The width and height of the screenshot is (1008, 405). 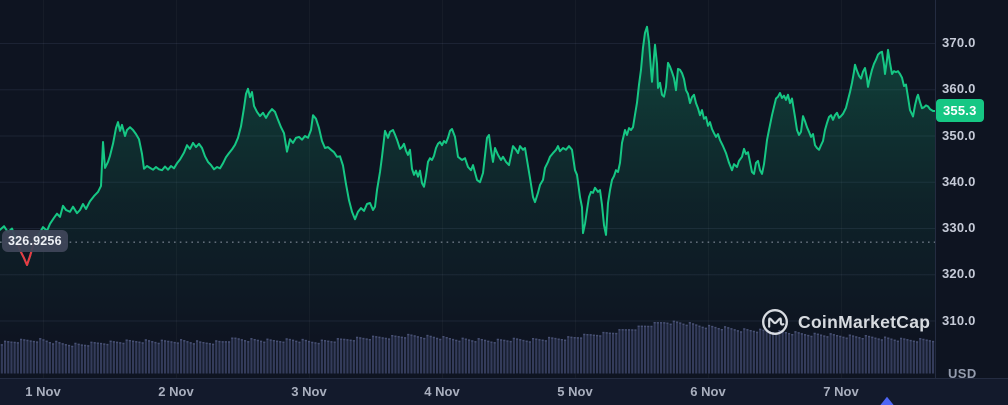 What do you see at coordinates (959, 320) in the screenshot?
I see `y-axis-tick-label: 310.0` at bounding box center [959, 320].